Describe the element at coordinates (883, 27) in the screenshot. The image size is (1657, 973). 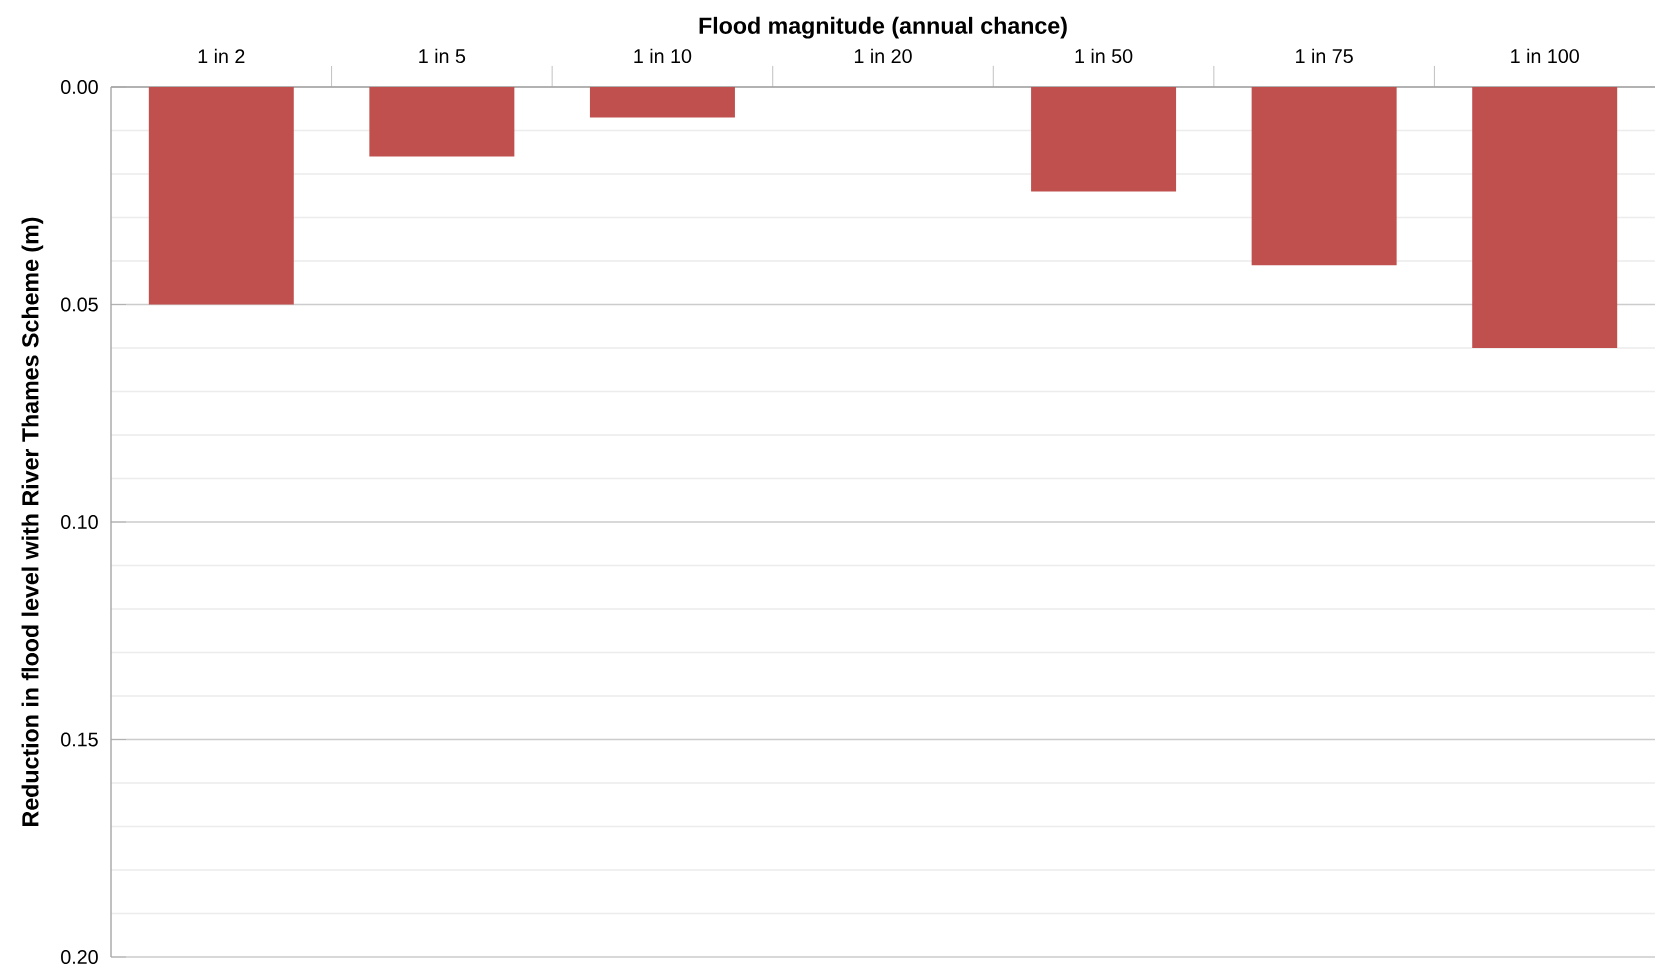
I see `x-axis-title: Flood magnitude (annual chance)` at that location.